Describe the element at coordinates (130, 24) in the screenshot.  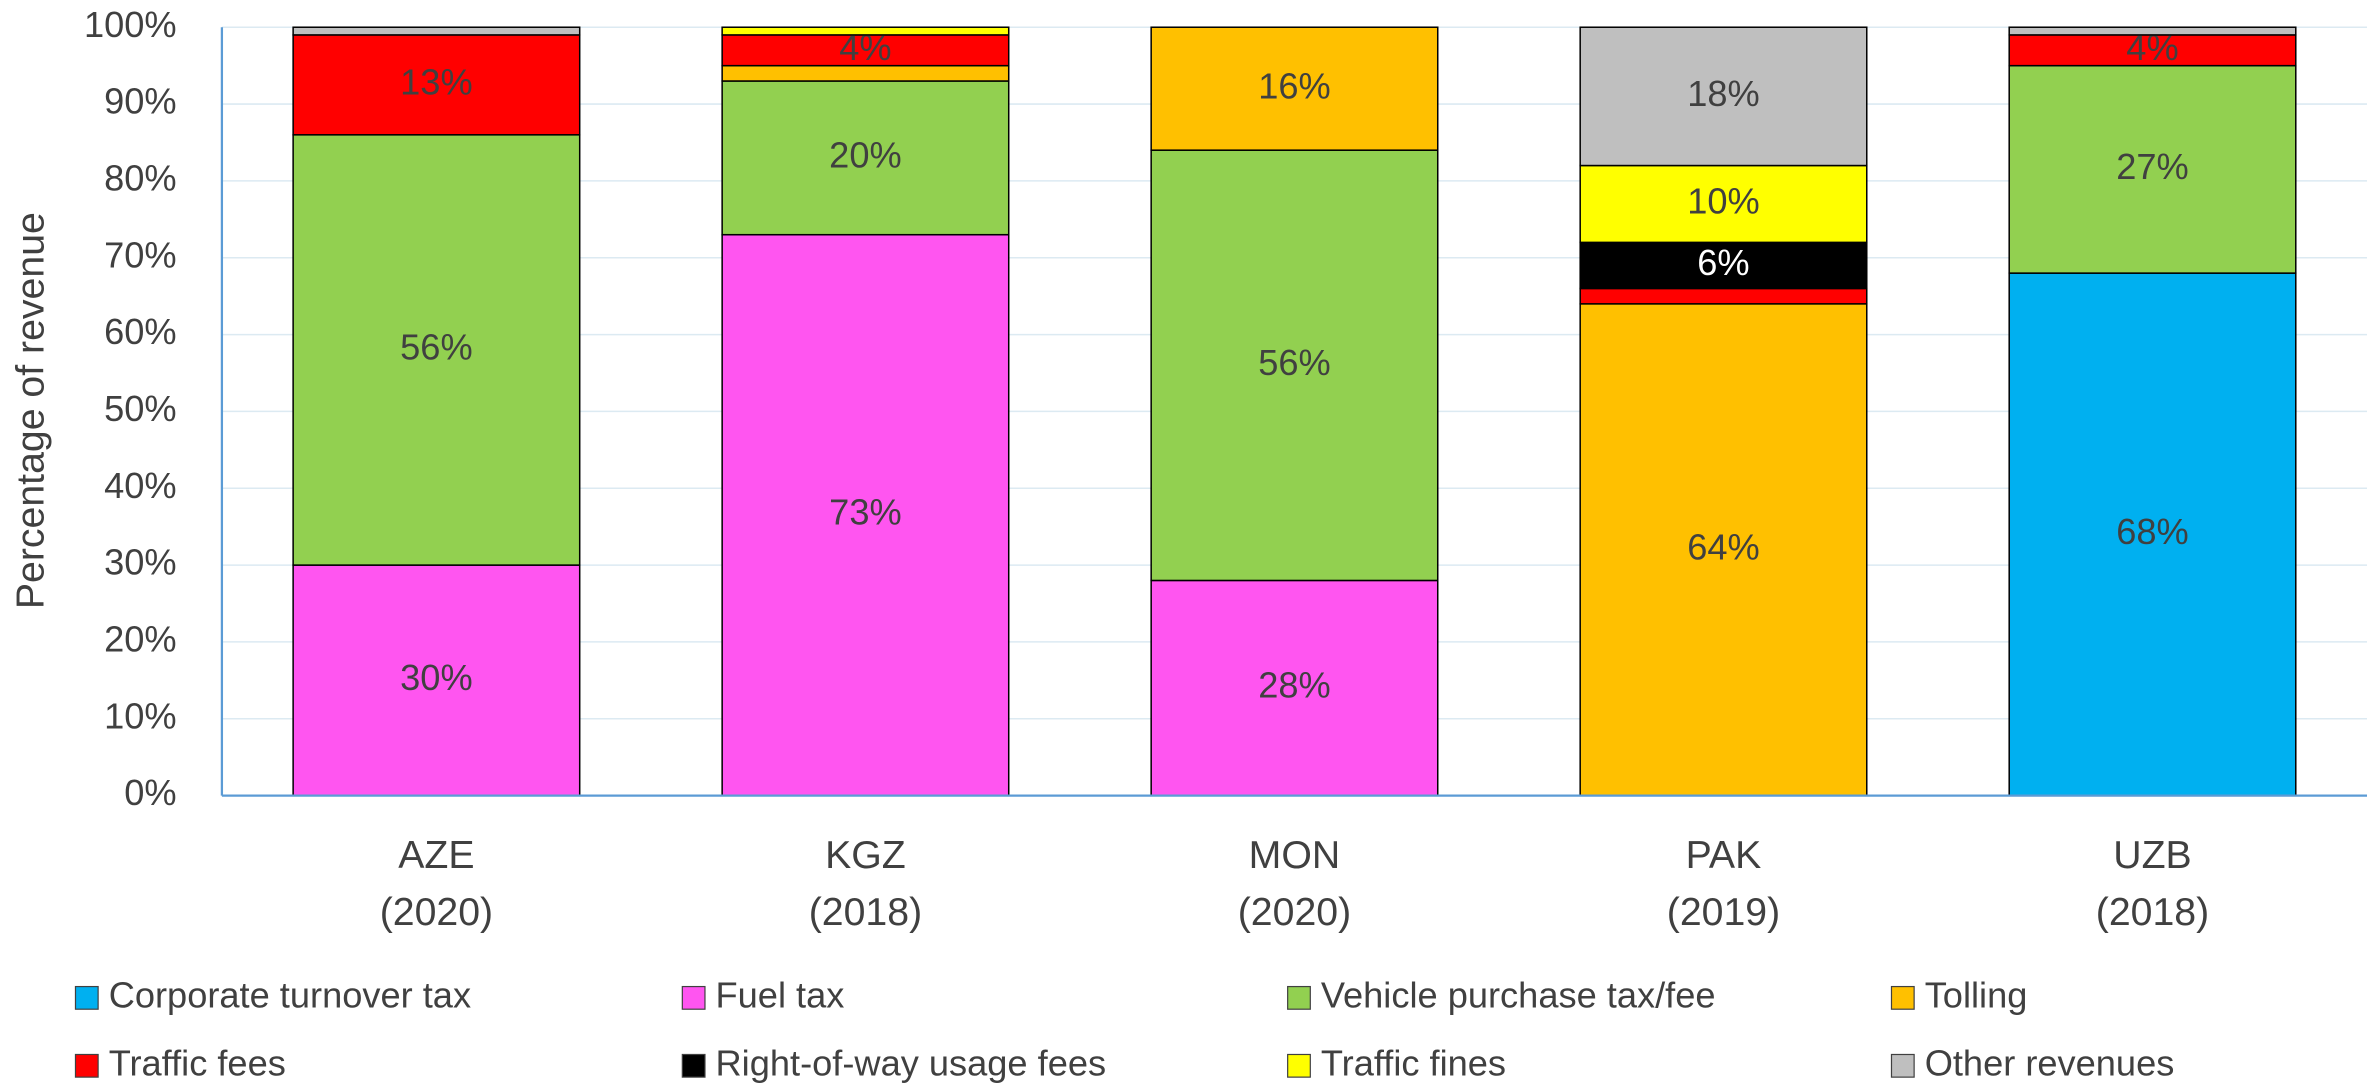
I see `y-tick-label: 100%` at that location.